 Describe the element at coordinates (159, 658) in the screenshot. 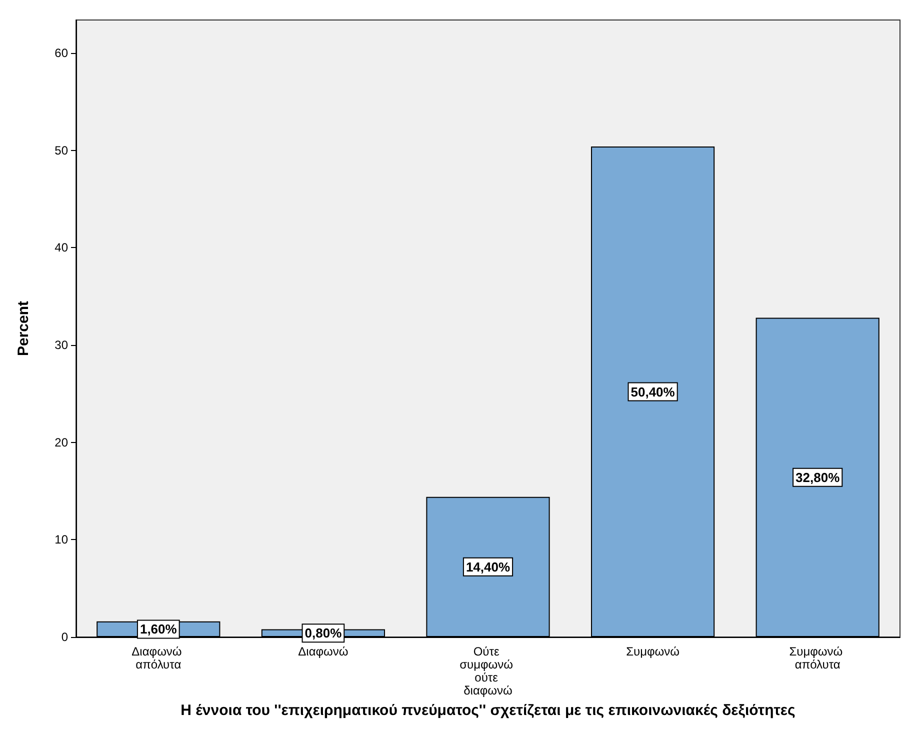

I see `x-tick-label: Διαφωνώ απόλυτα` at that location.